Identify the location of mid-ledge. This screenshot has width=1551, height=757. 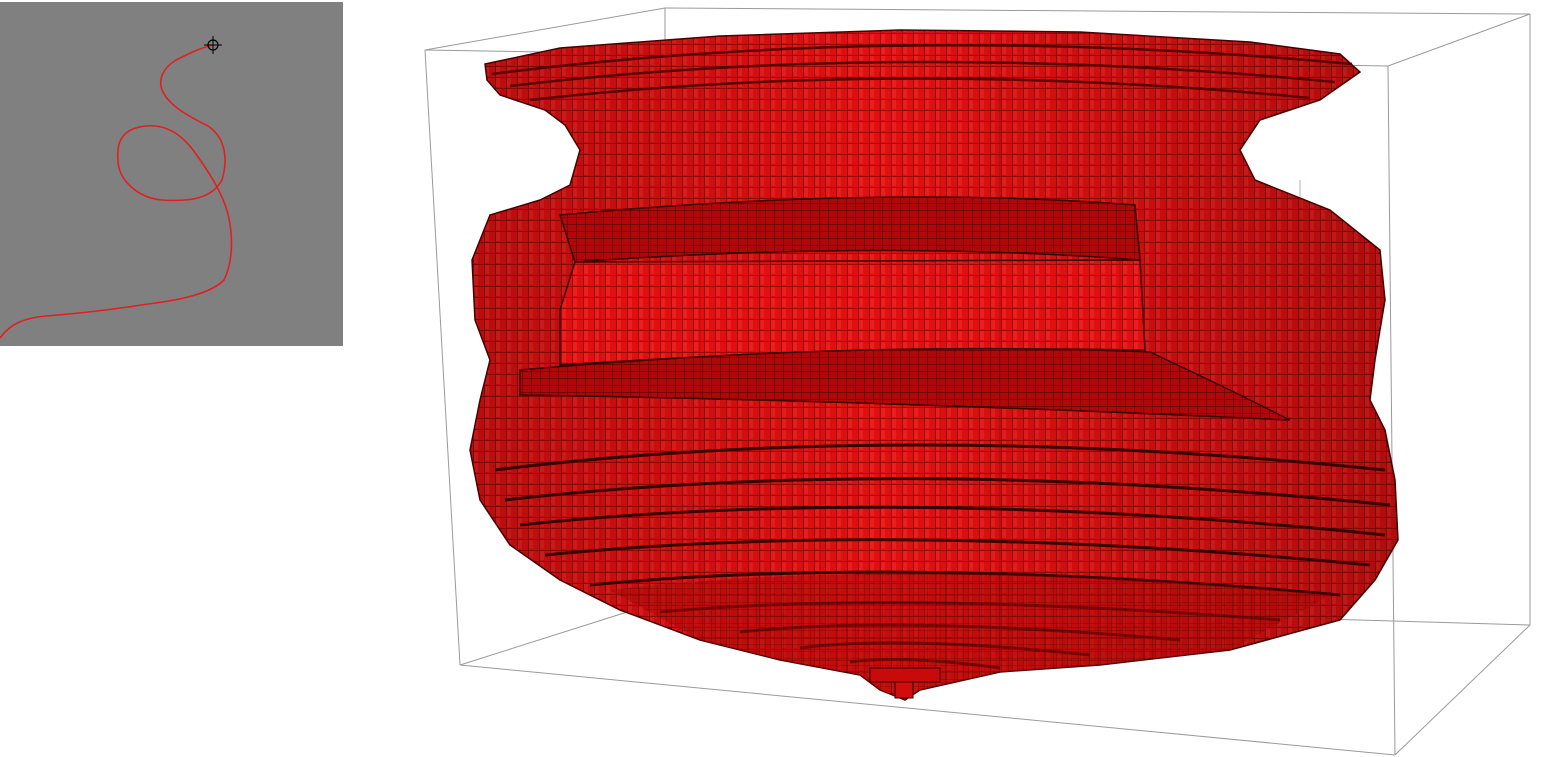
(905, 384).